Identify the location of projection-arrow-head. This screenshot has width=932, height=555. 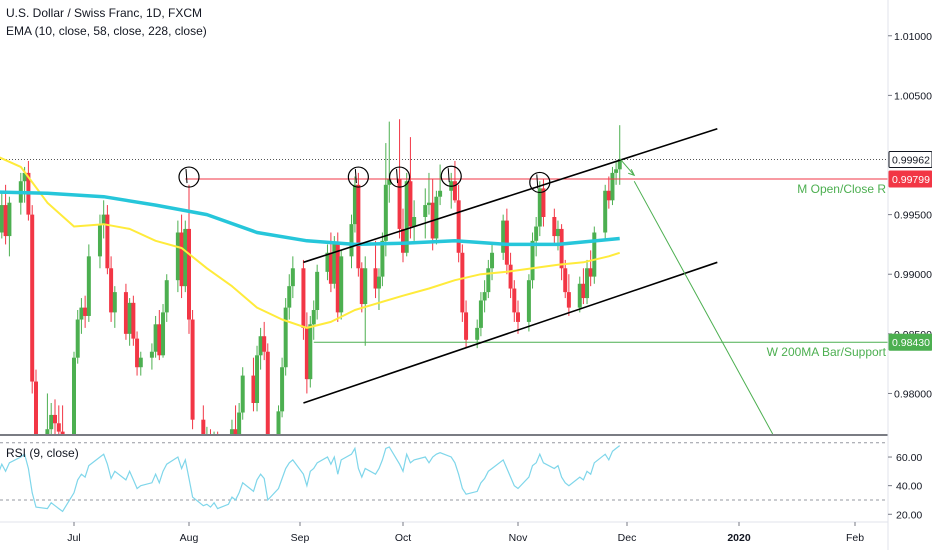
(632, 173).